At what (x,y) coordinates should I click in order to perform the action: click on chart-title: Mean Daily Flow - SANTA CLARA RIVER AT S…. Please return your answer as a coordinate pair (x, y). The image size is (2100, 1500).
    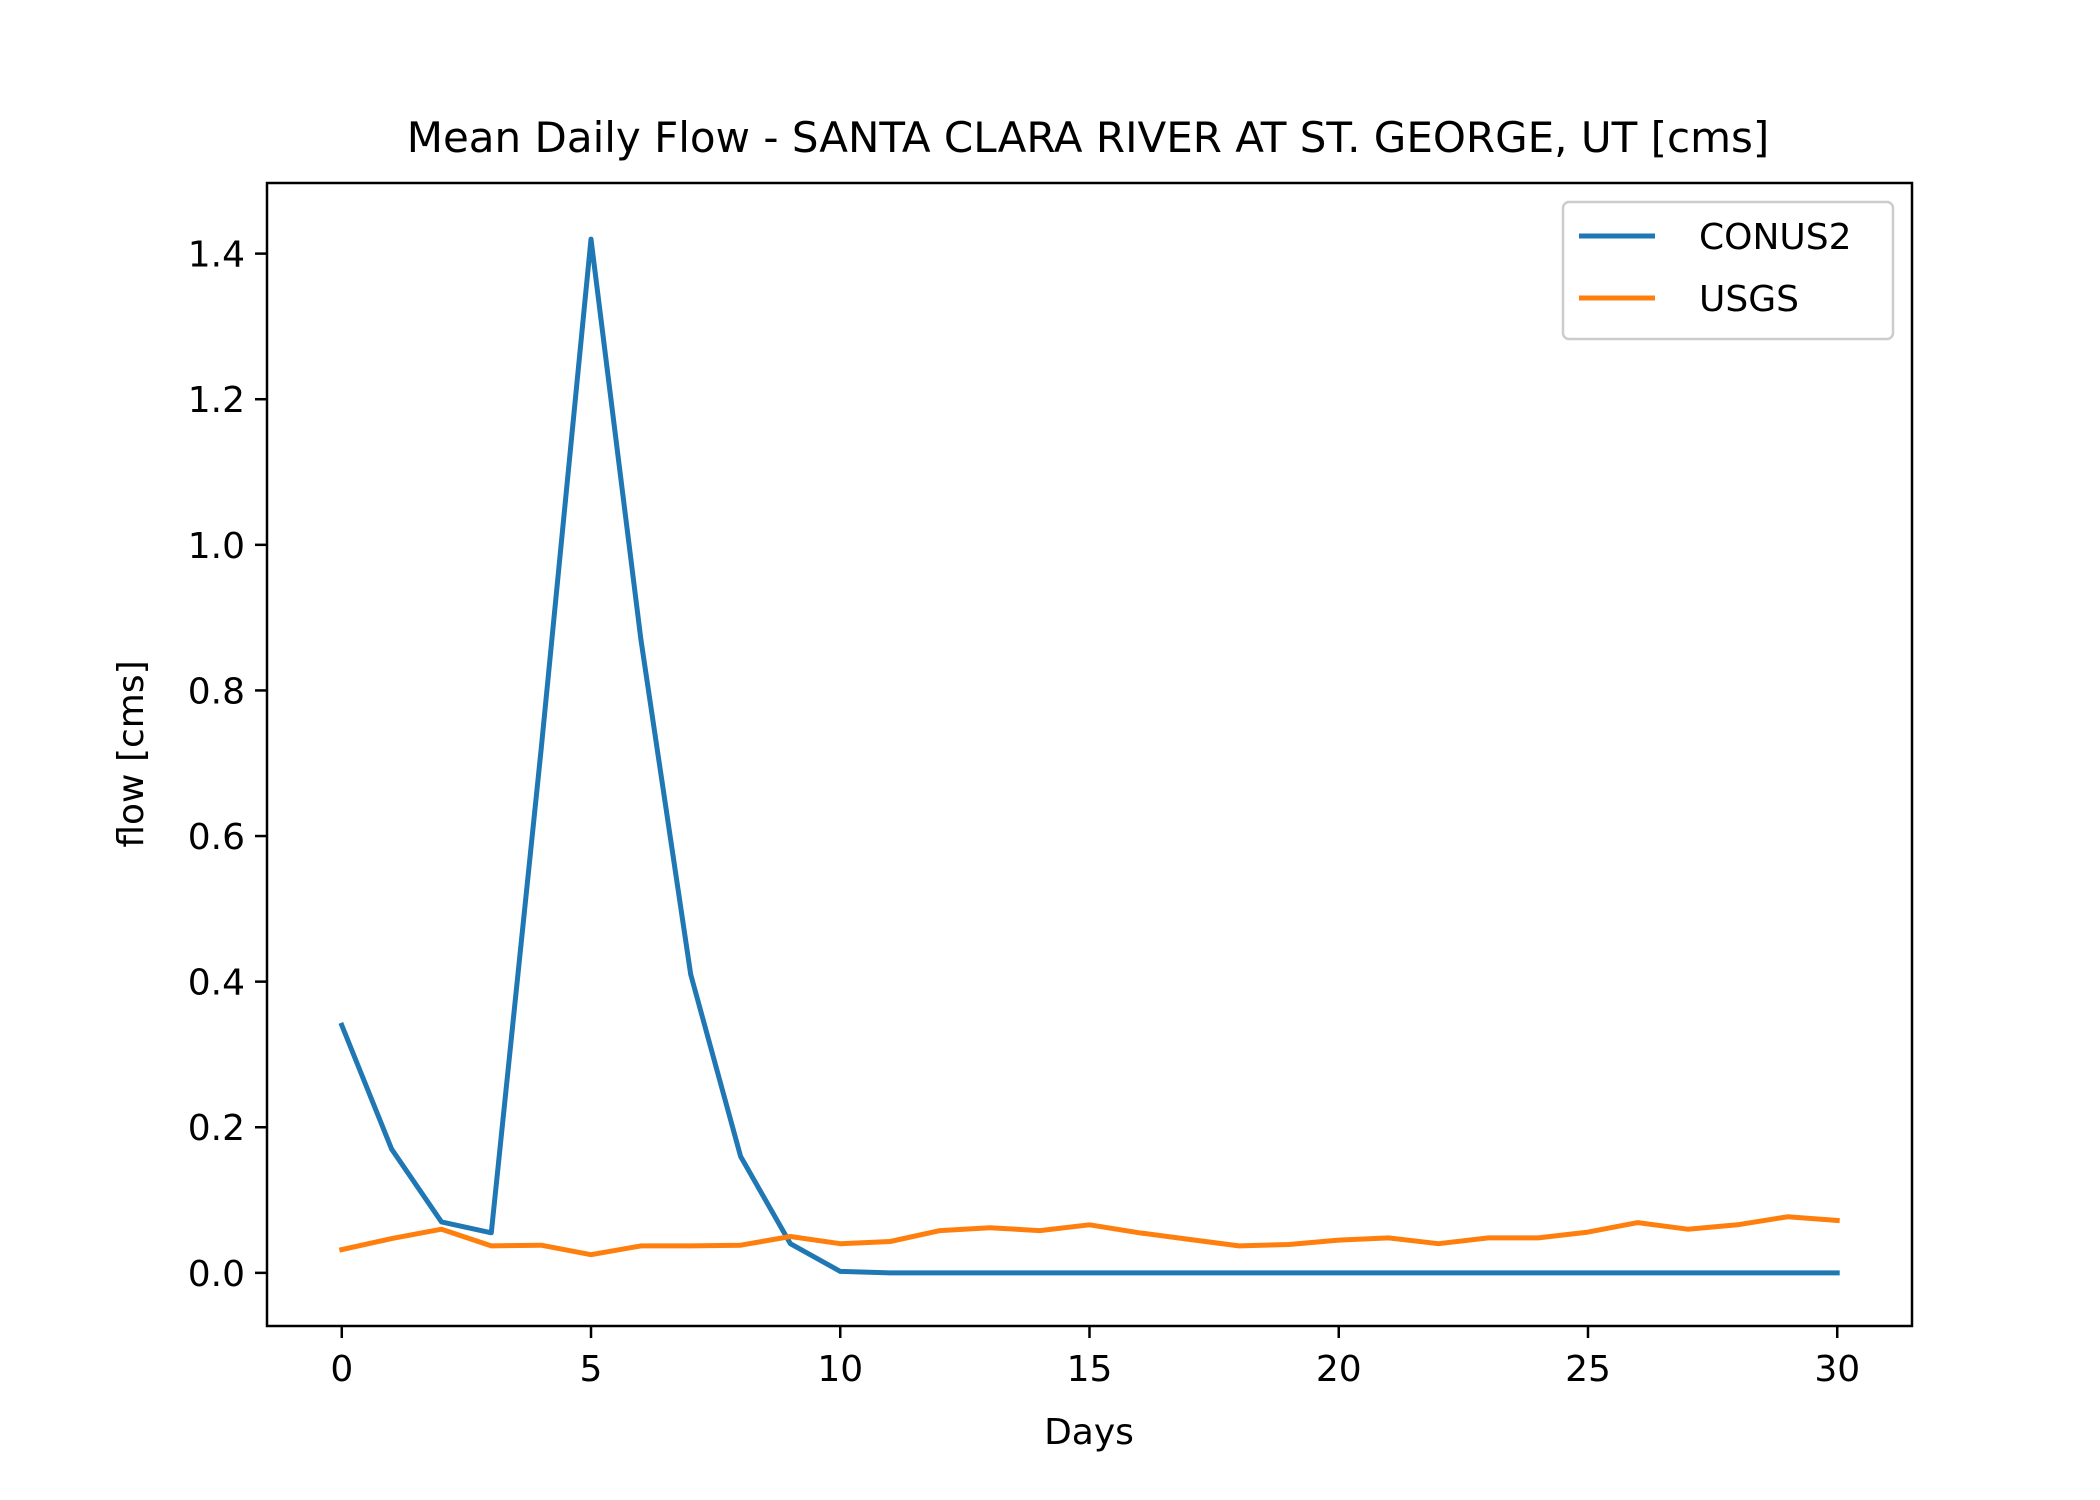
    Looking at the image, I should click on (1088, 137).